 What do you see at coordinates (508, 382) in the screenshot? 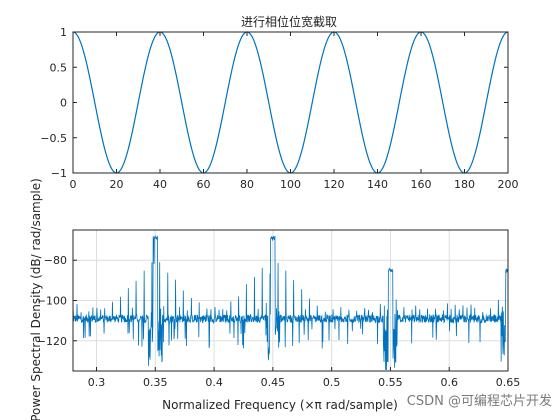
I see `psd-x-tick-label: 0.65` at bounding box center [508, 382].